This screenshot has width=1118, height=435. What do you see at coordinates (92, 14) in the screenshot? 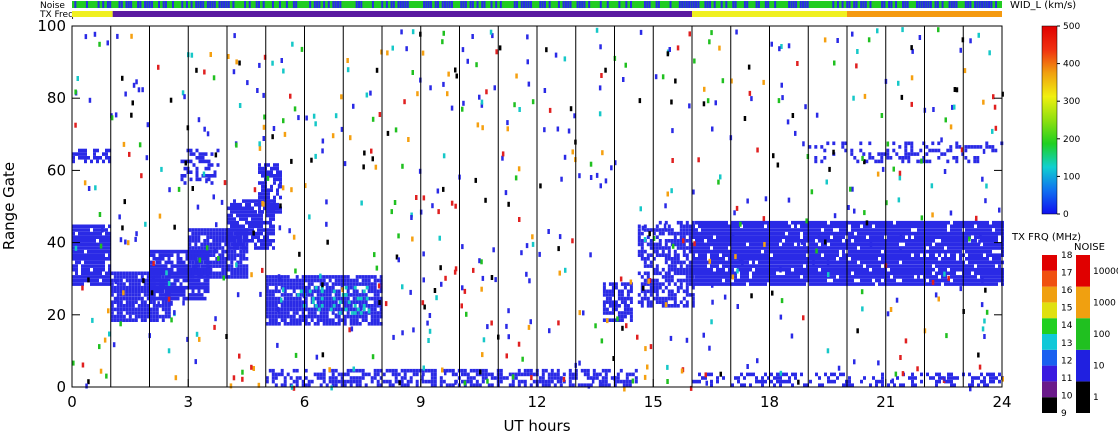
I see `txfreq-strip-segment` at bounding box center [92, 14].